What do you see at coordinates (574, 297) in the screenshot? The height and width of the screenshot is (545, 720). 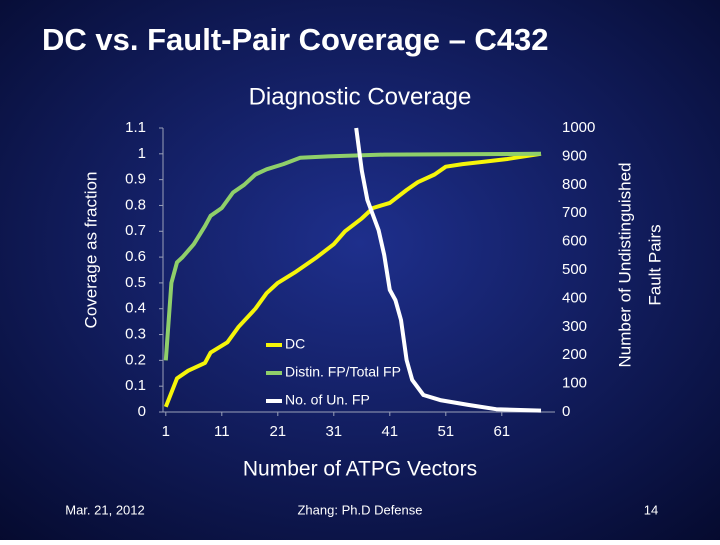 I see `y2-tick-label: 400` at bounding box center [574, 297].